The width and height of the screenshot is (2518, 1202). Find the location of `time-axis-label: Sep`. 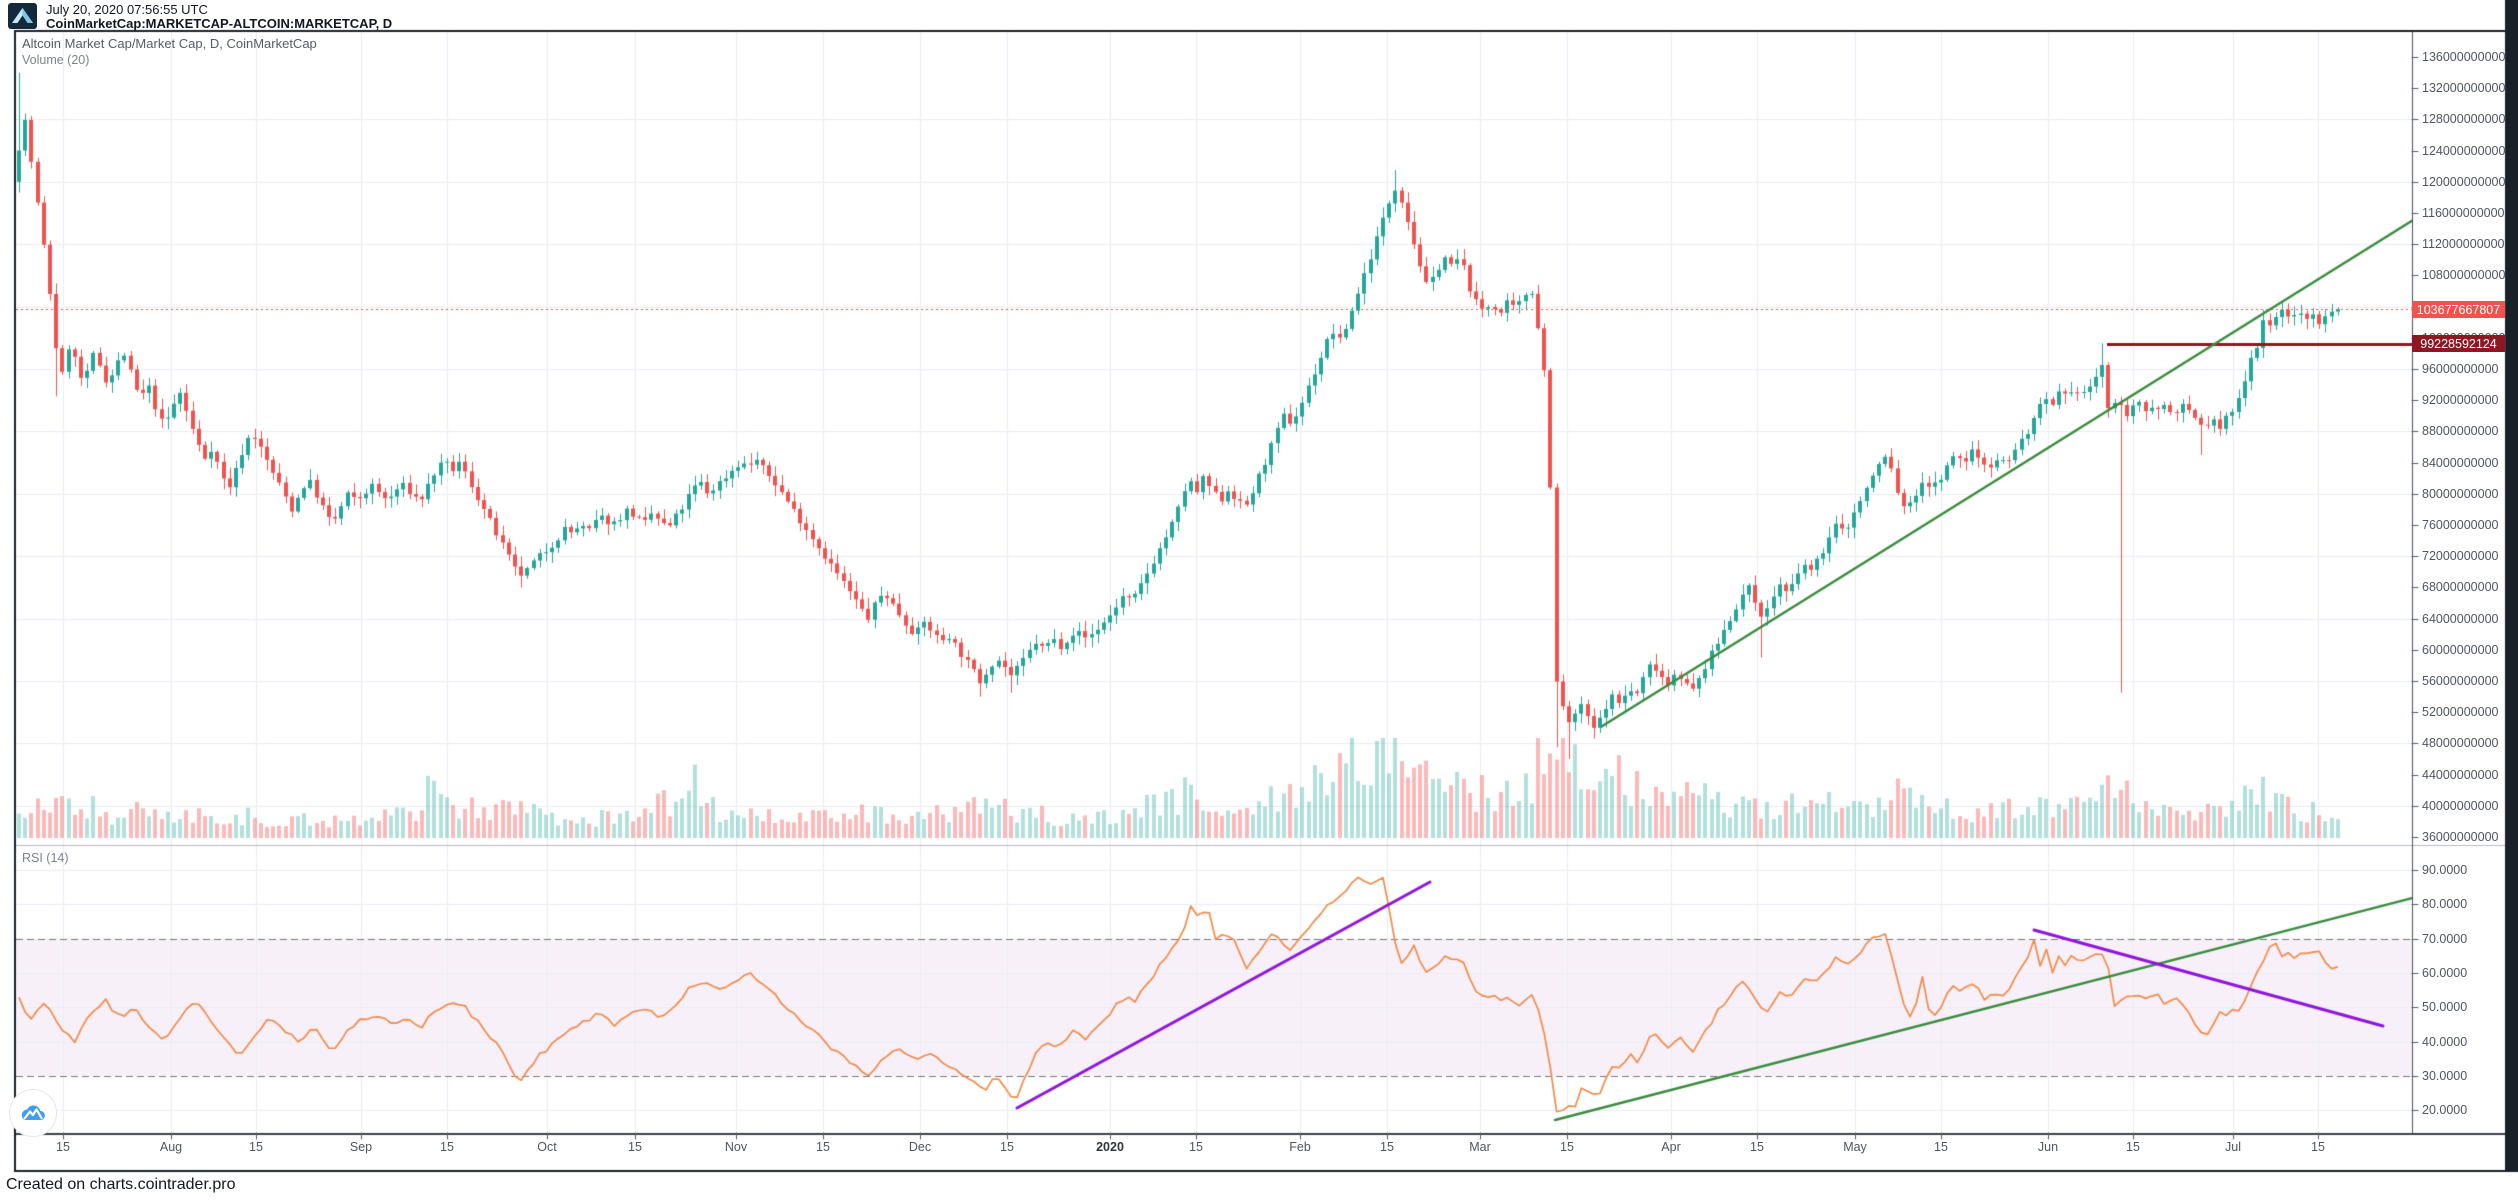

time-axis-label: Sep is located at coordinates (361, 1147).